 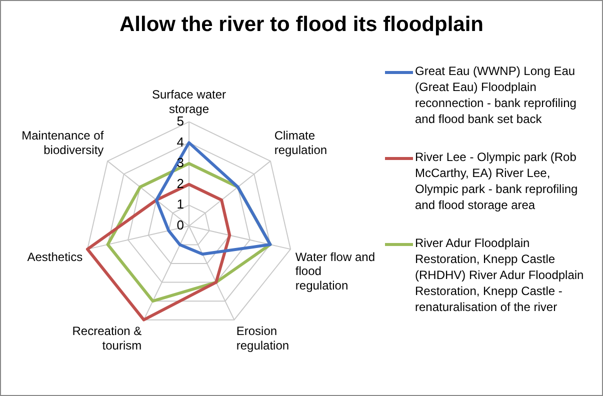 What do you see at coordinates (189, 102) in the screenshot?
I see `spoke-label: Surface water storage` at bounding box center [189, 102].